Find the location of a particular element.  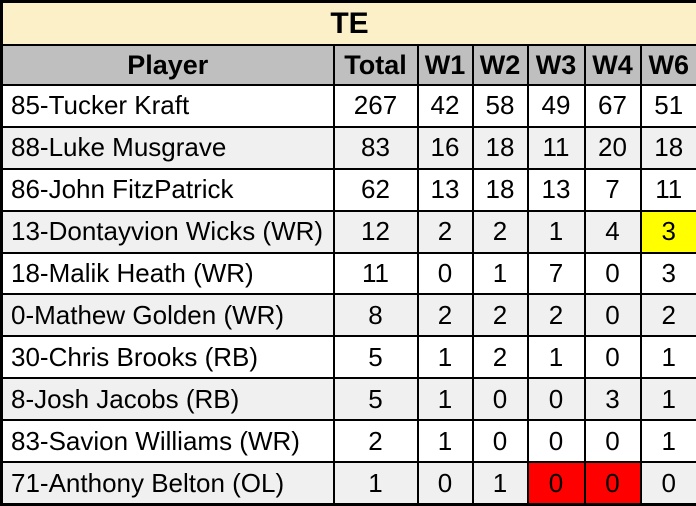

stat-cell: 67 is located at coordinates (612, 106).